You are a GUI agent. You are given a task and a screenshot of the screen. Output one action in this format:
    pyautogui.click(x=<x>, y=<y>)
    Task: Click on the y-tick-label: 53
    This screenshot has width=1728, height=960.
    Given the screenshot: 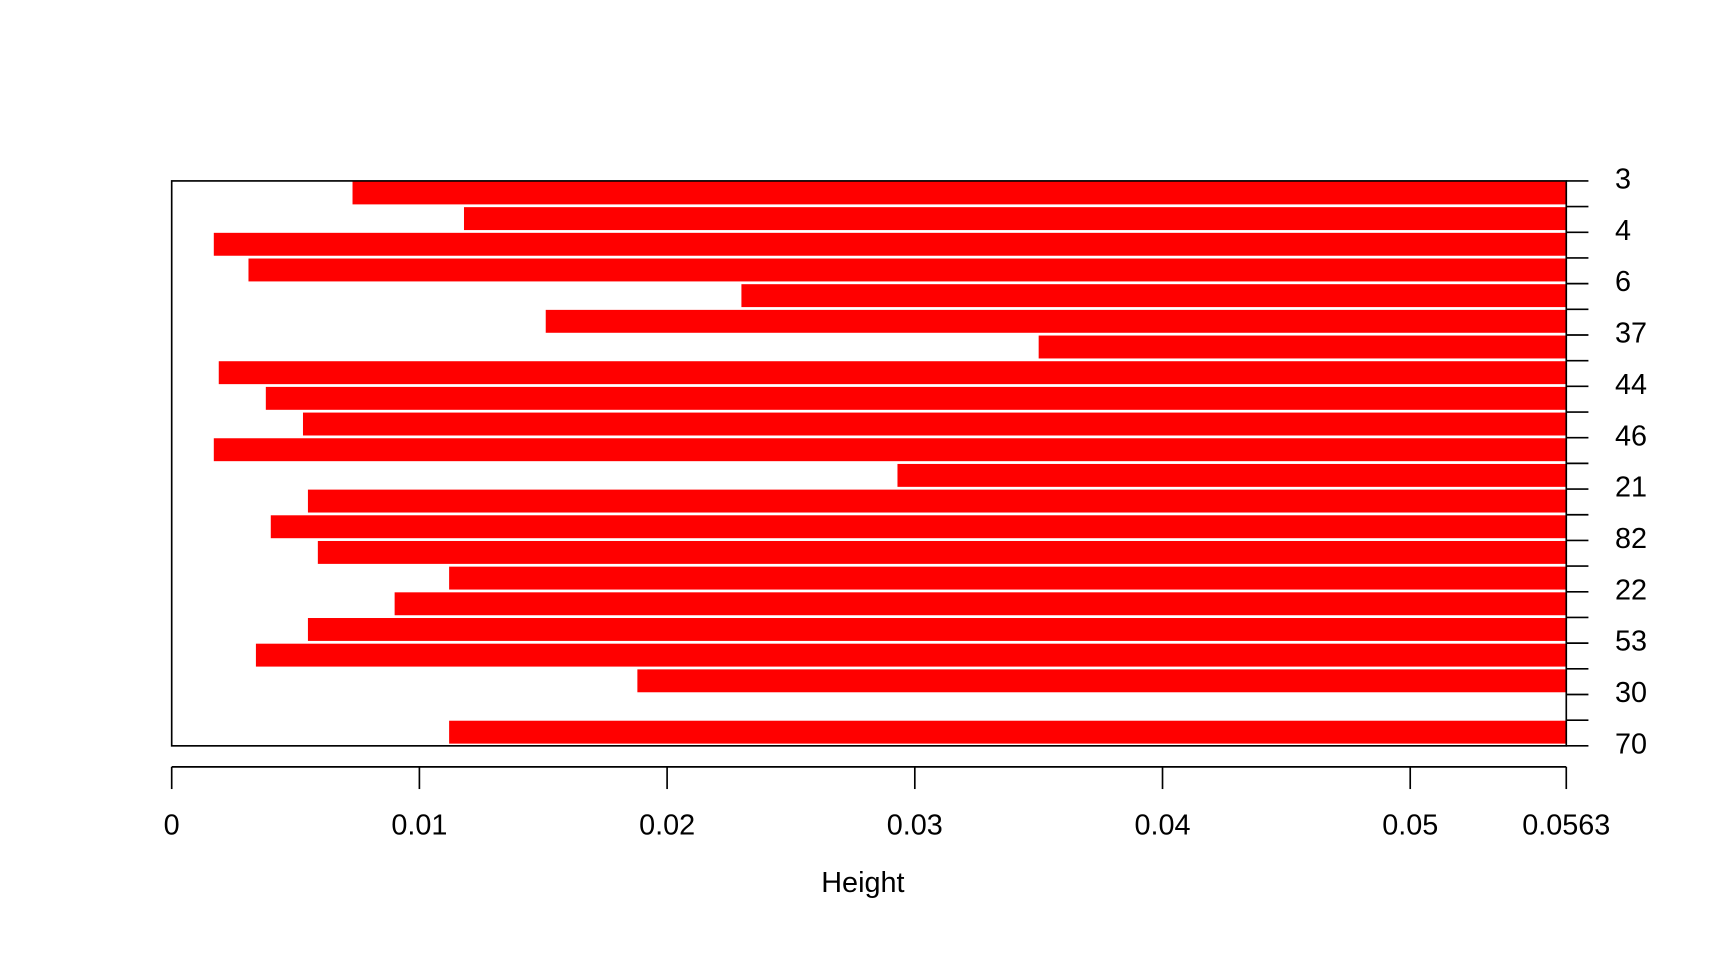 What is the action you would take?
    pyautogui.click(x=1631, y=642)
    